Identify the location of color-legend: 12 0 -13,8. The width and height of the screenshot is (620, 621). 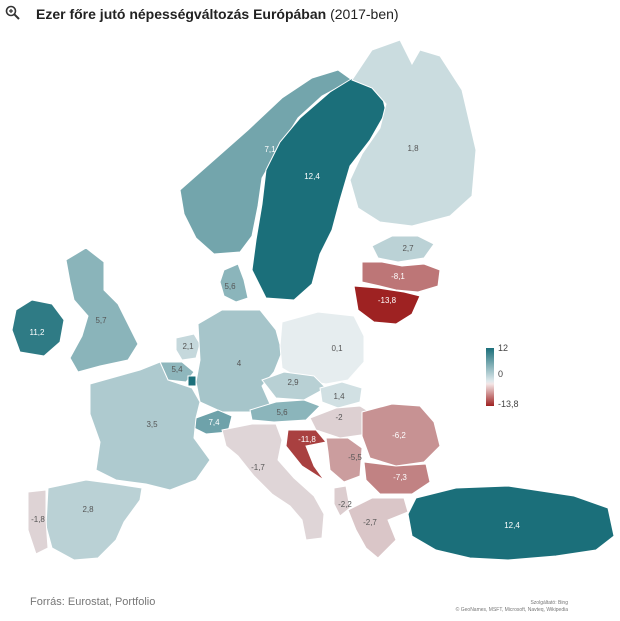
(508, 376).